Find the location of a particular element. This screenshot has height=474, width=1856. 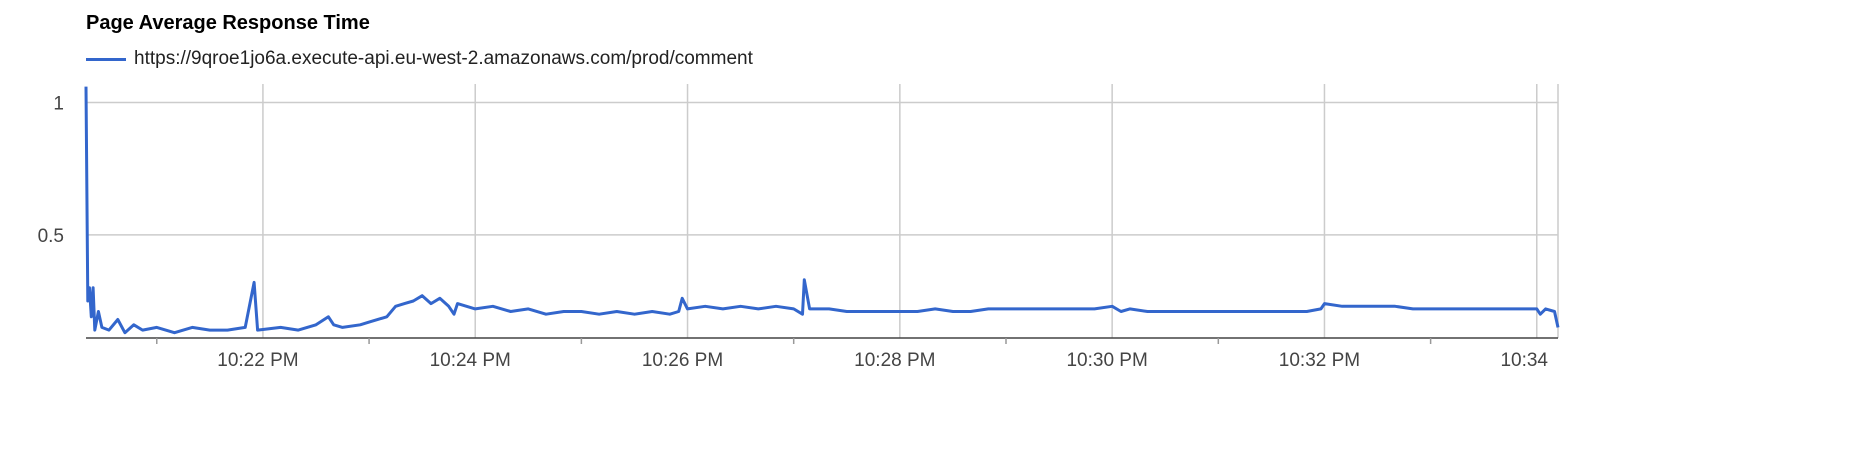

x-tick-label: 10:26 PM is located at coordinates (682, 360).